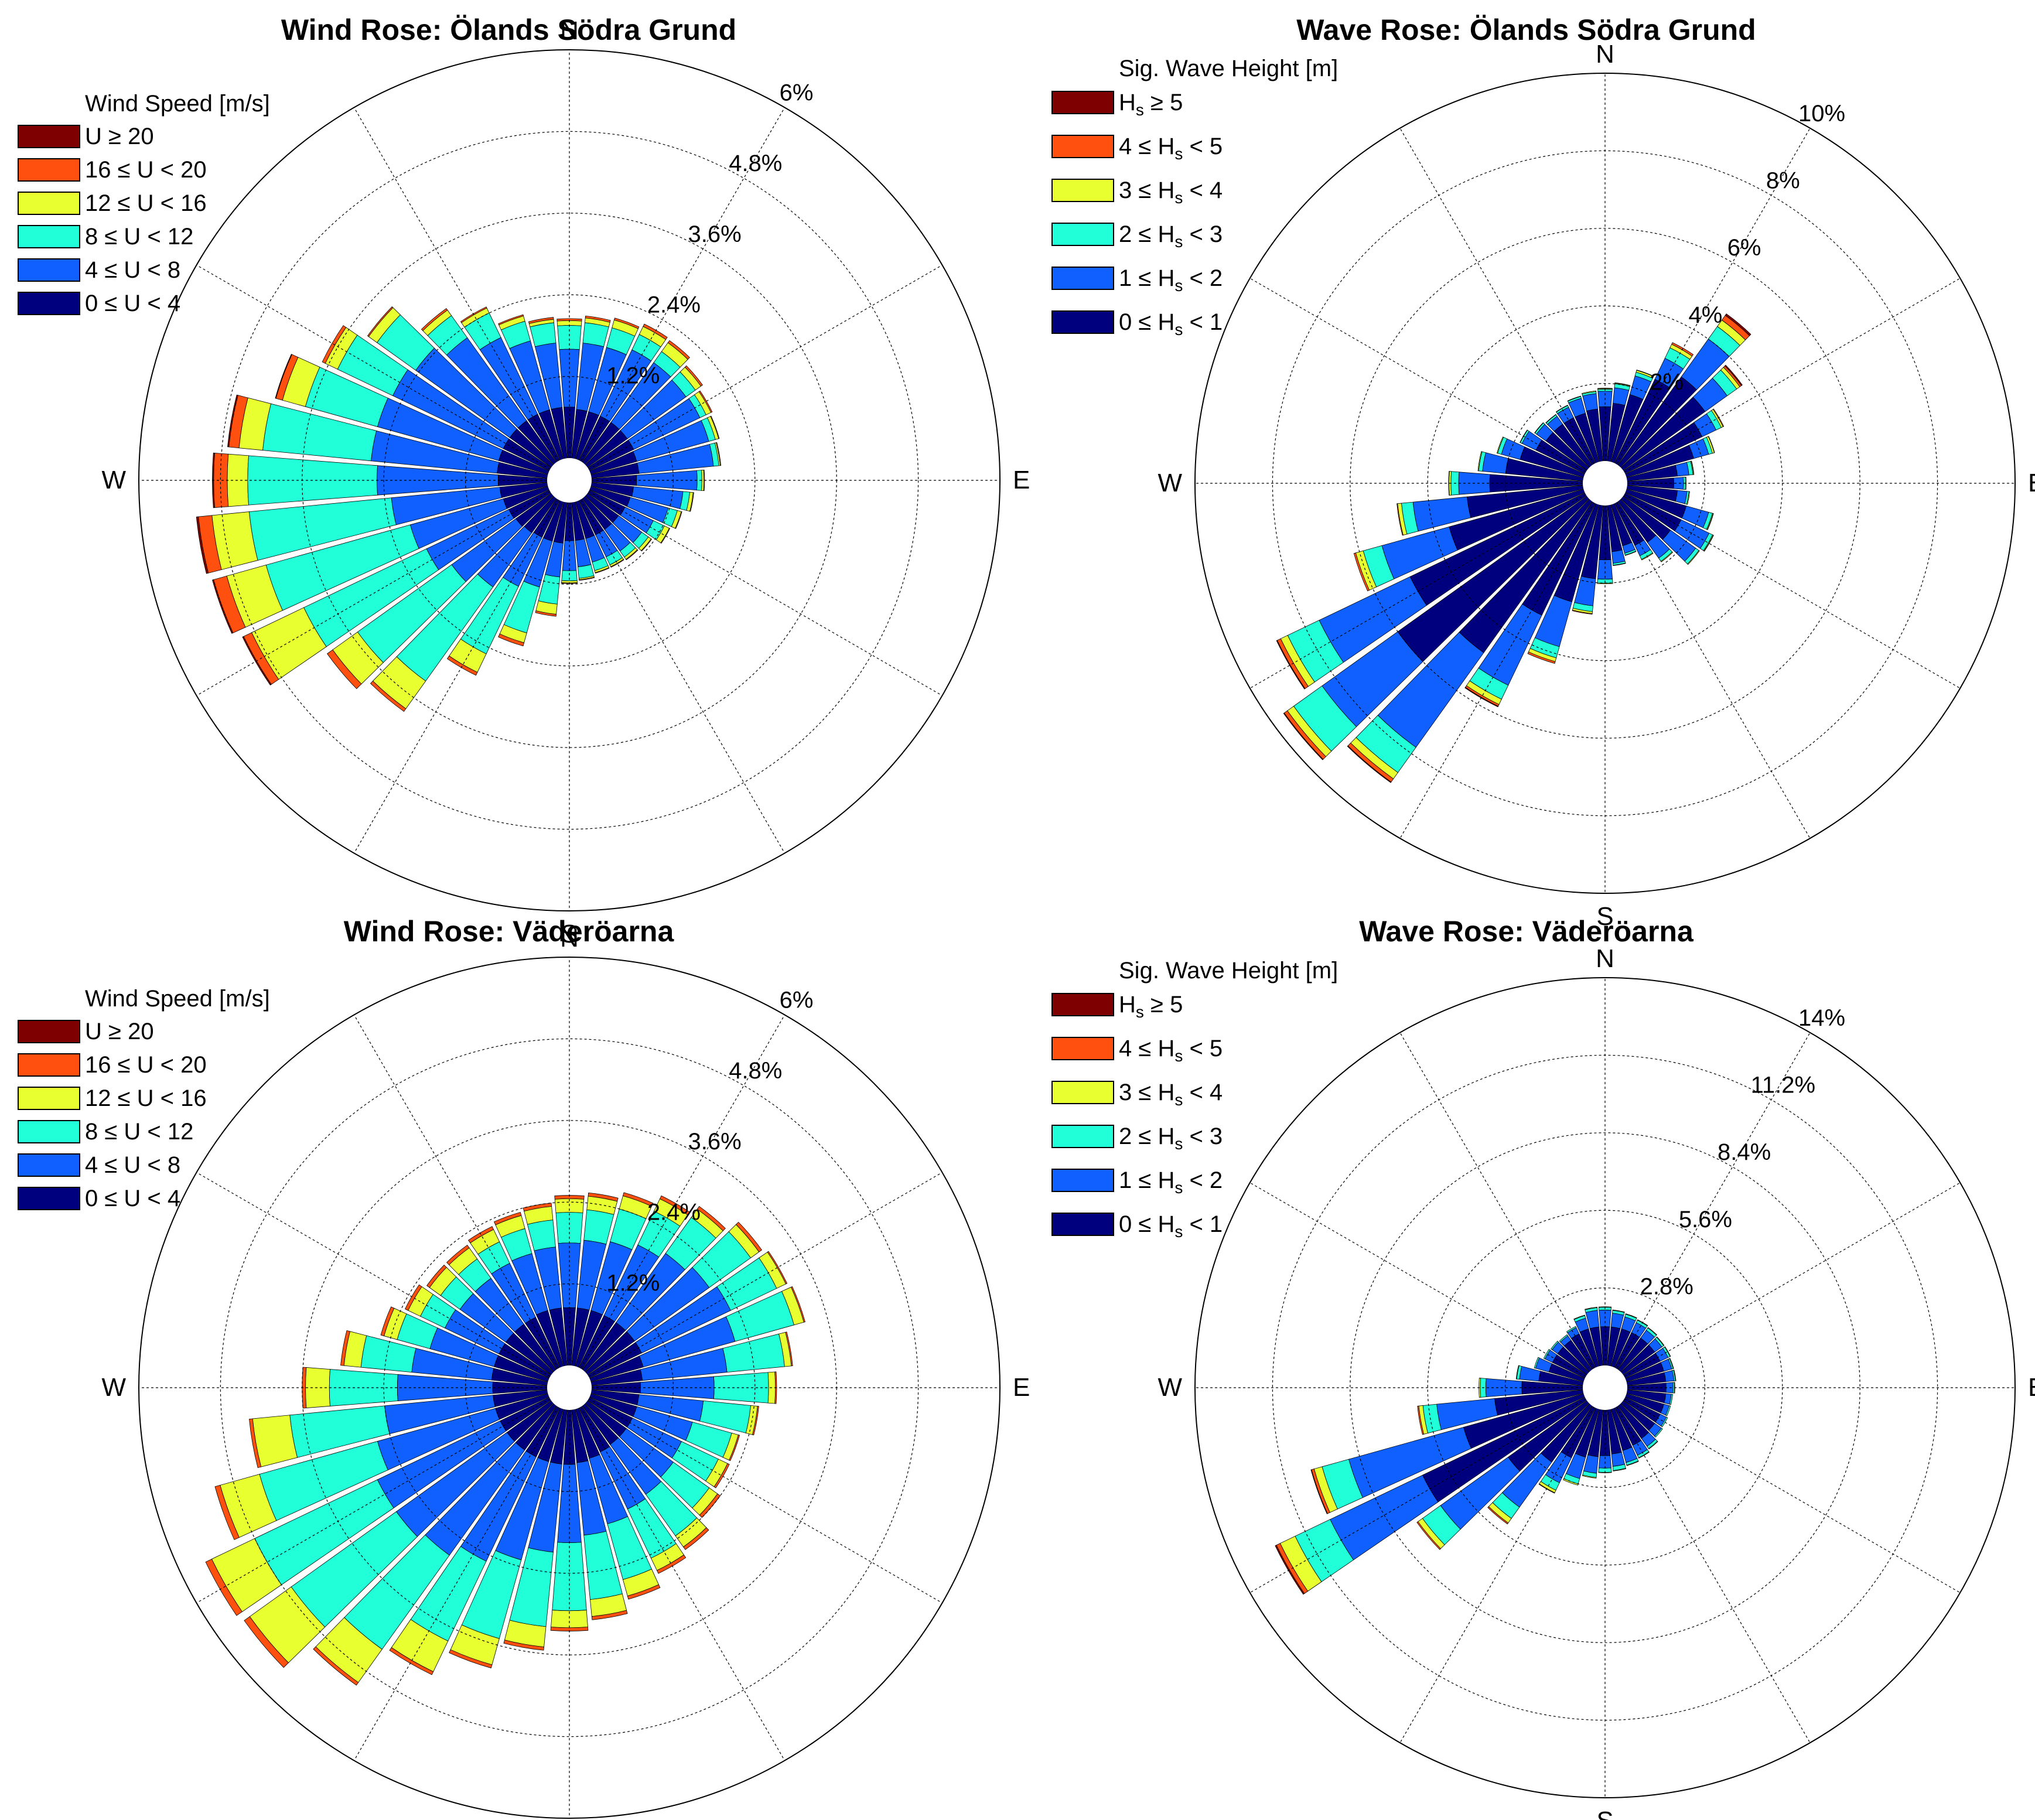 The height and width of the screenshot is (1820, 2035). I want to click on legend-label: Hs ≥ 5, so click(1151, 104).